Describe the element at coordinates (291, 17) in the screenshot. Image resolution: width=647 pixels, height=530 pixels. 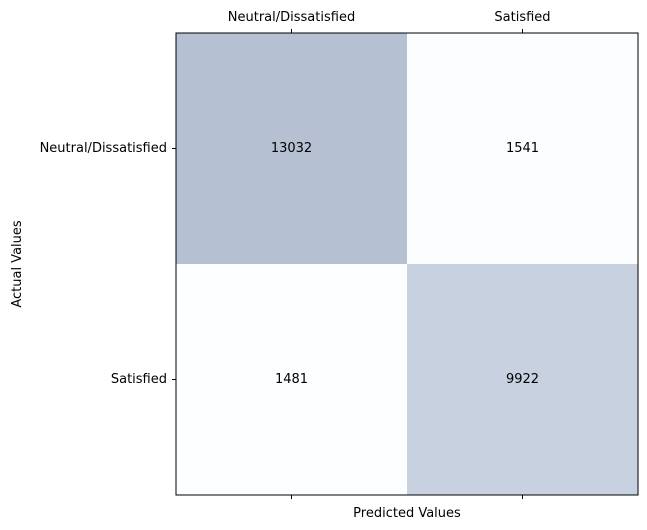
I see `x-tick-label-0: Neutral/Dissatisfied` at that location.